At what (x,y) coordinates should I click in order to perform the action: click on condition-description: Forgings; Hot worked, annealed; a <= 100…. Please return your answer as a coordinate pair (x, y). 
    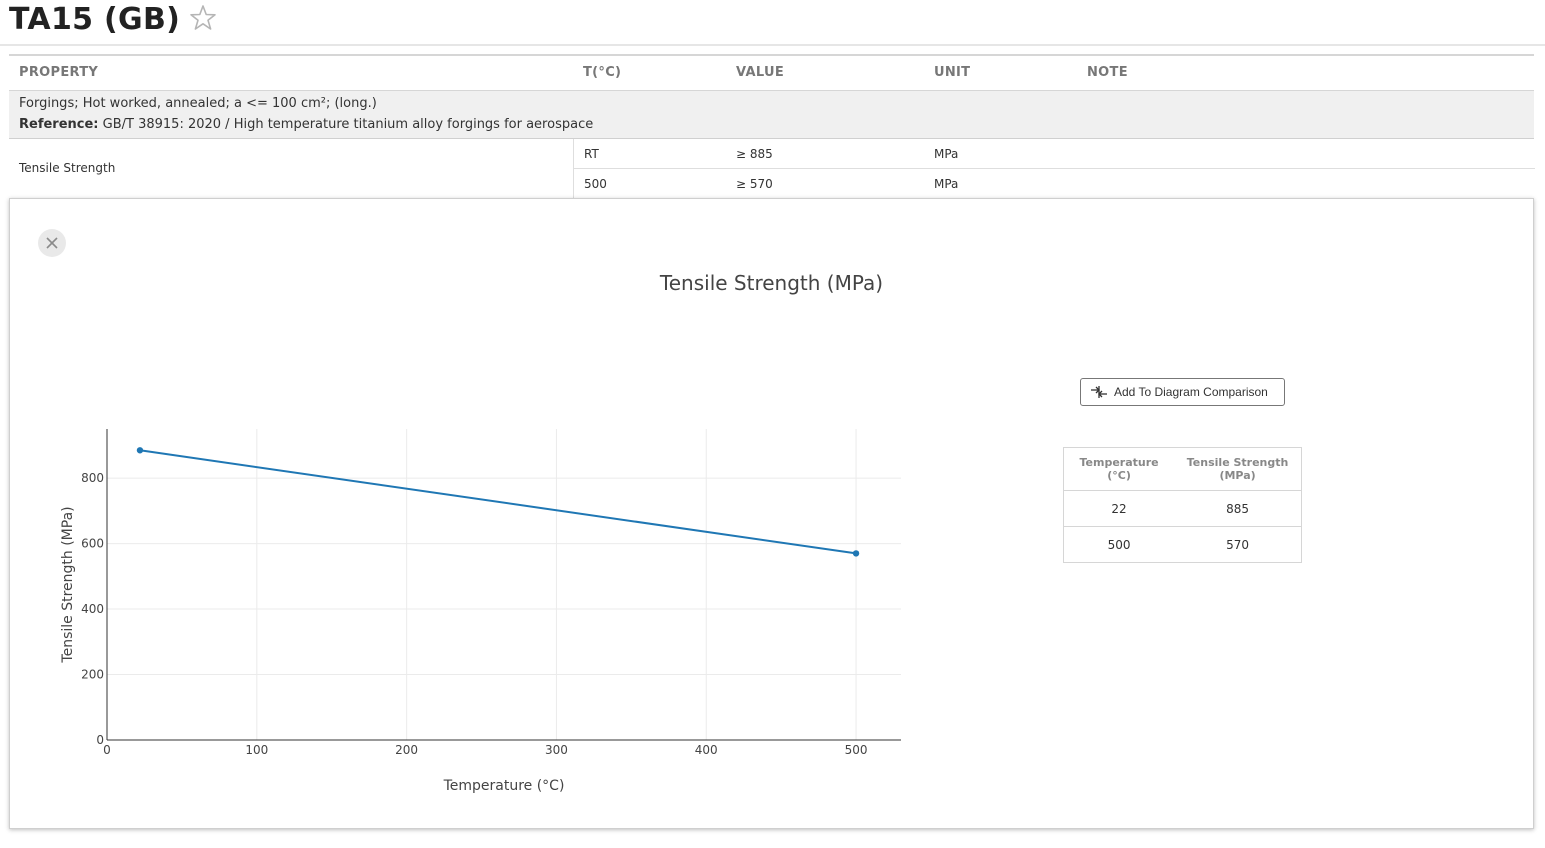
    Looking at the image, I should click on (198, 103).